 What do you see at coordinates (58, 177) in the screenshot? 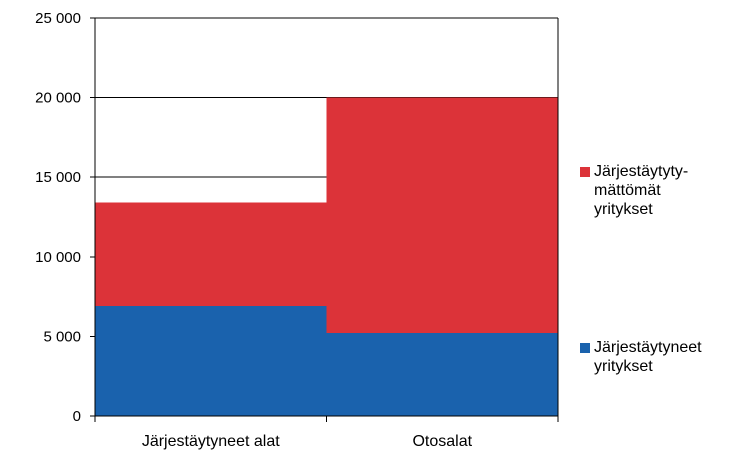
I see `y-tick-label: 15 000` at bounding box center [58, 177].